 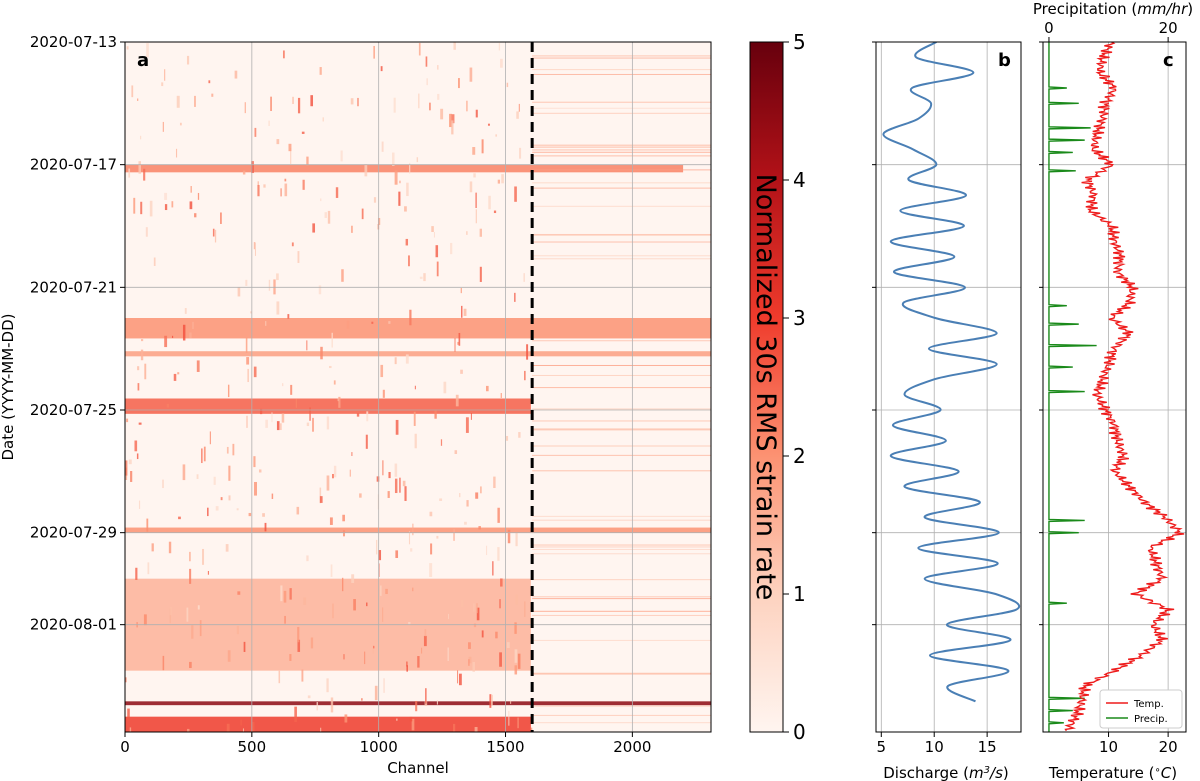 What do you see at coordinates (379, 747) in the screenshot?
I see `channel-tick-label: 1000` at bounding box center [379, 747].